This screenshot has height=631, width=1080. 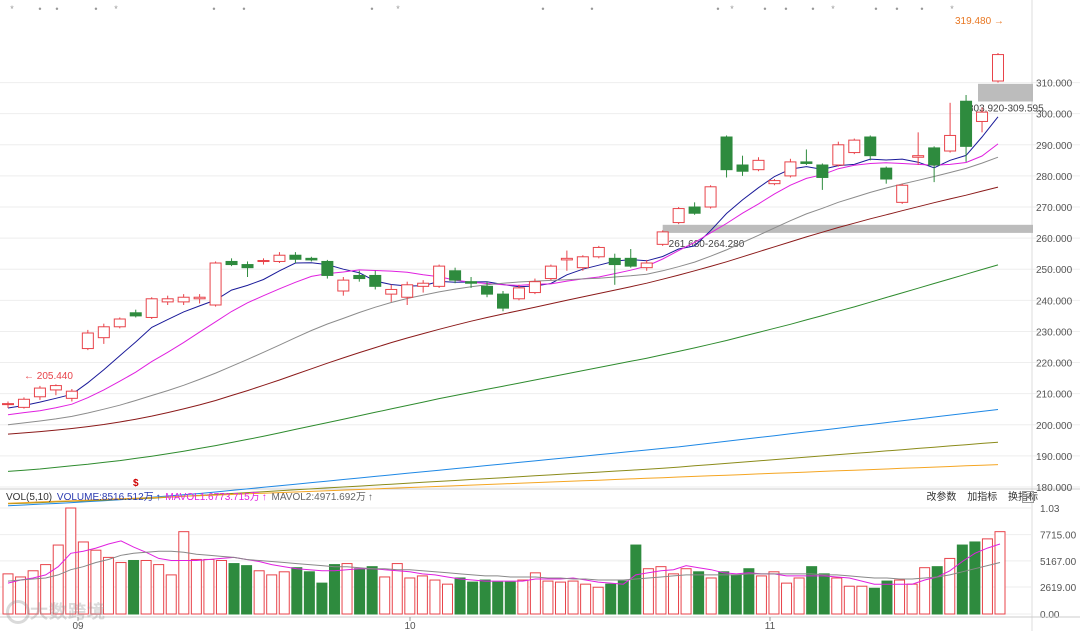 What do you see at coordinates (1054, 364) in the screenshot?
I see `price-tick-label: 220.000` at bounding box center [1054, 364].